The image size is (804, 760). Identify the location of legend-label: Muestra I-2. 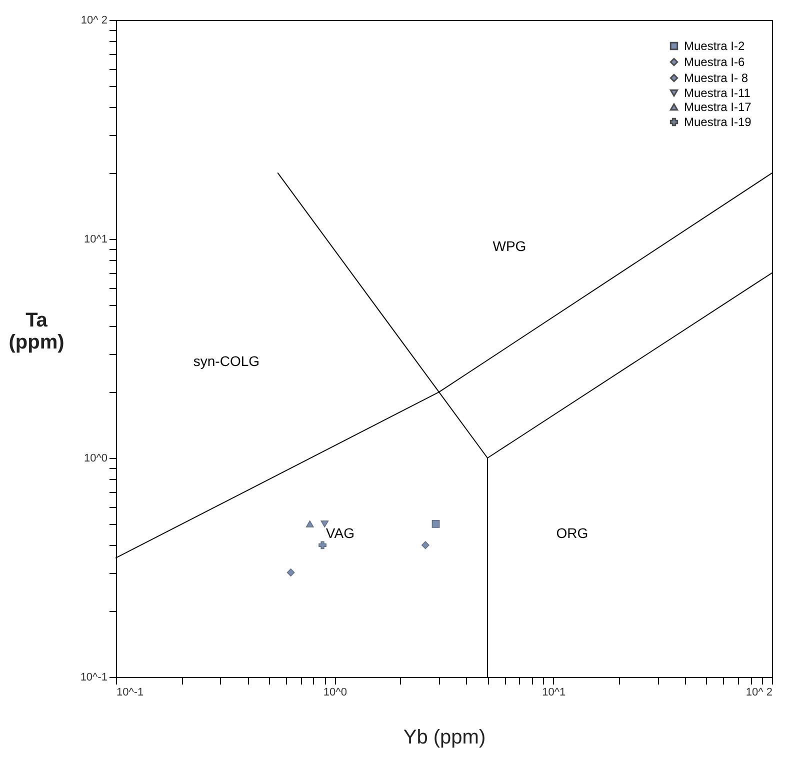
(715, 46).